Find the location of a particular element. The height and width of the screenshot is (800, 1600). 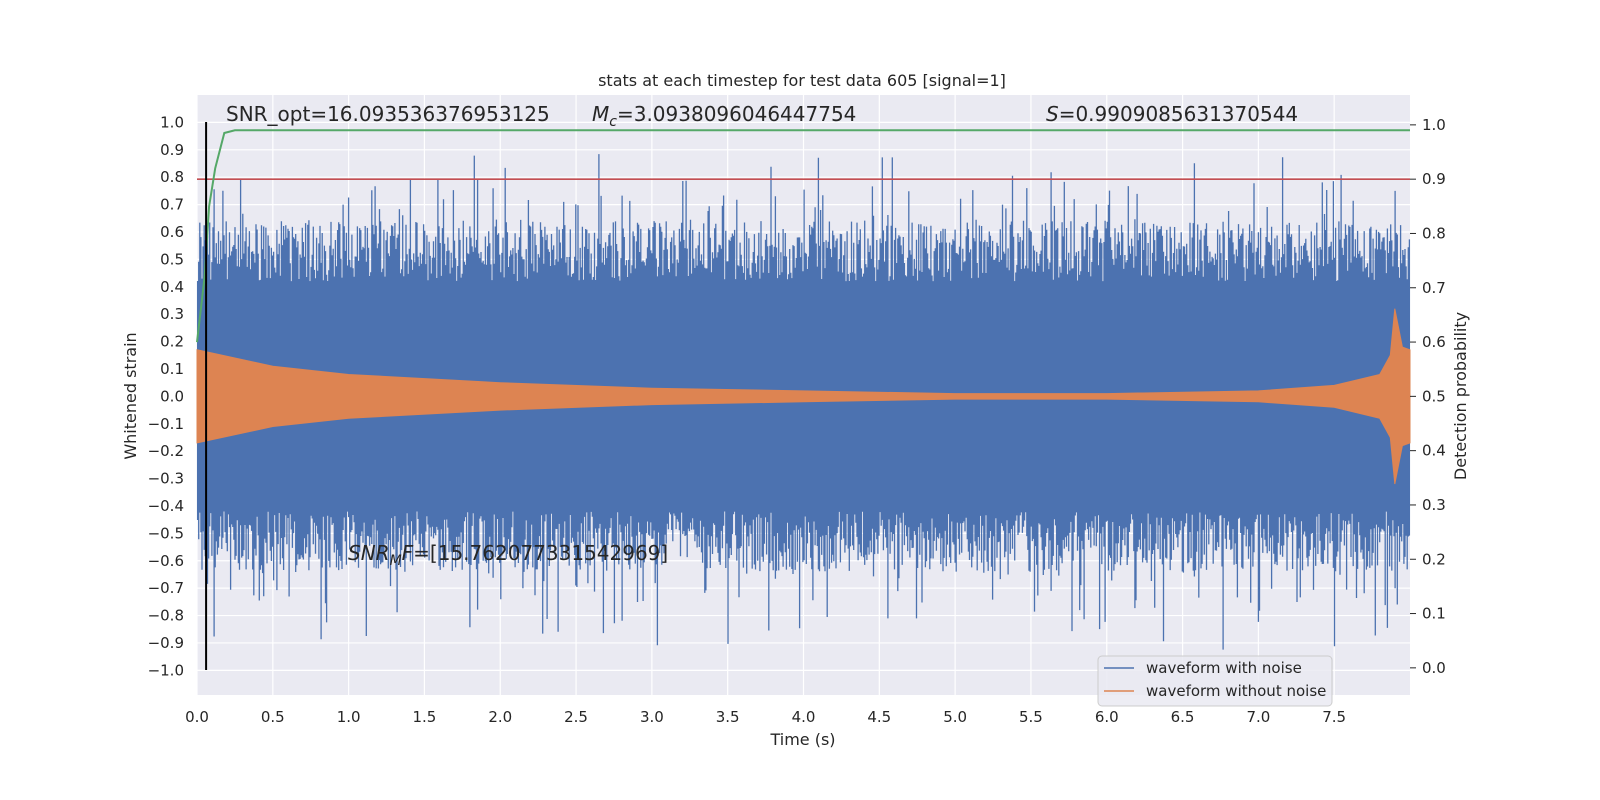

x-tick-label: 1.0 is located at coordinates (349, 717).